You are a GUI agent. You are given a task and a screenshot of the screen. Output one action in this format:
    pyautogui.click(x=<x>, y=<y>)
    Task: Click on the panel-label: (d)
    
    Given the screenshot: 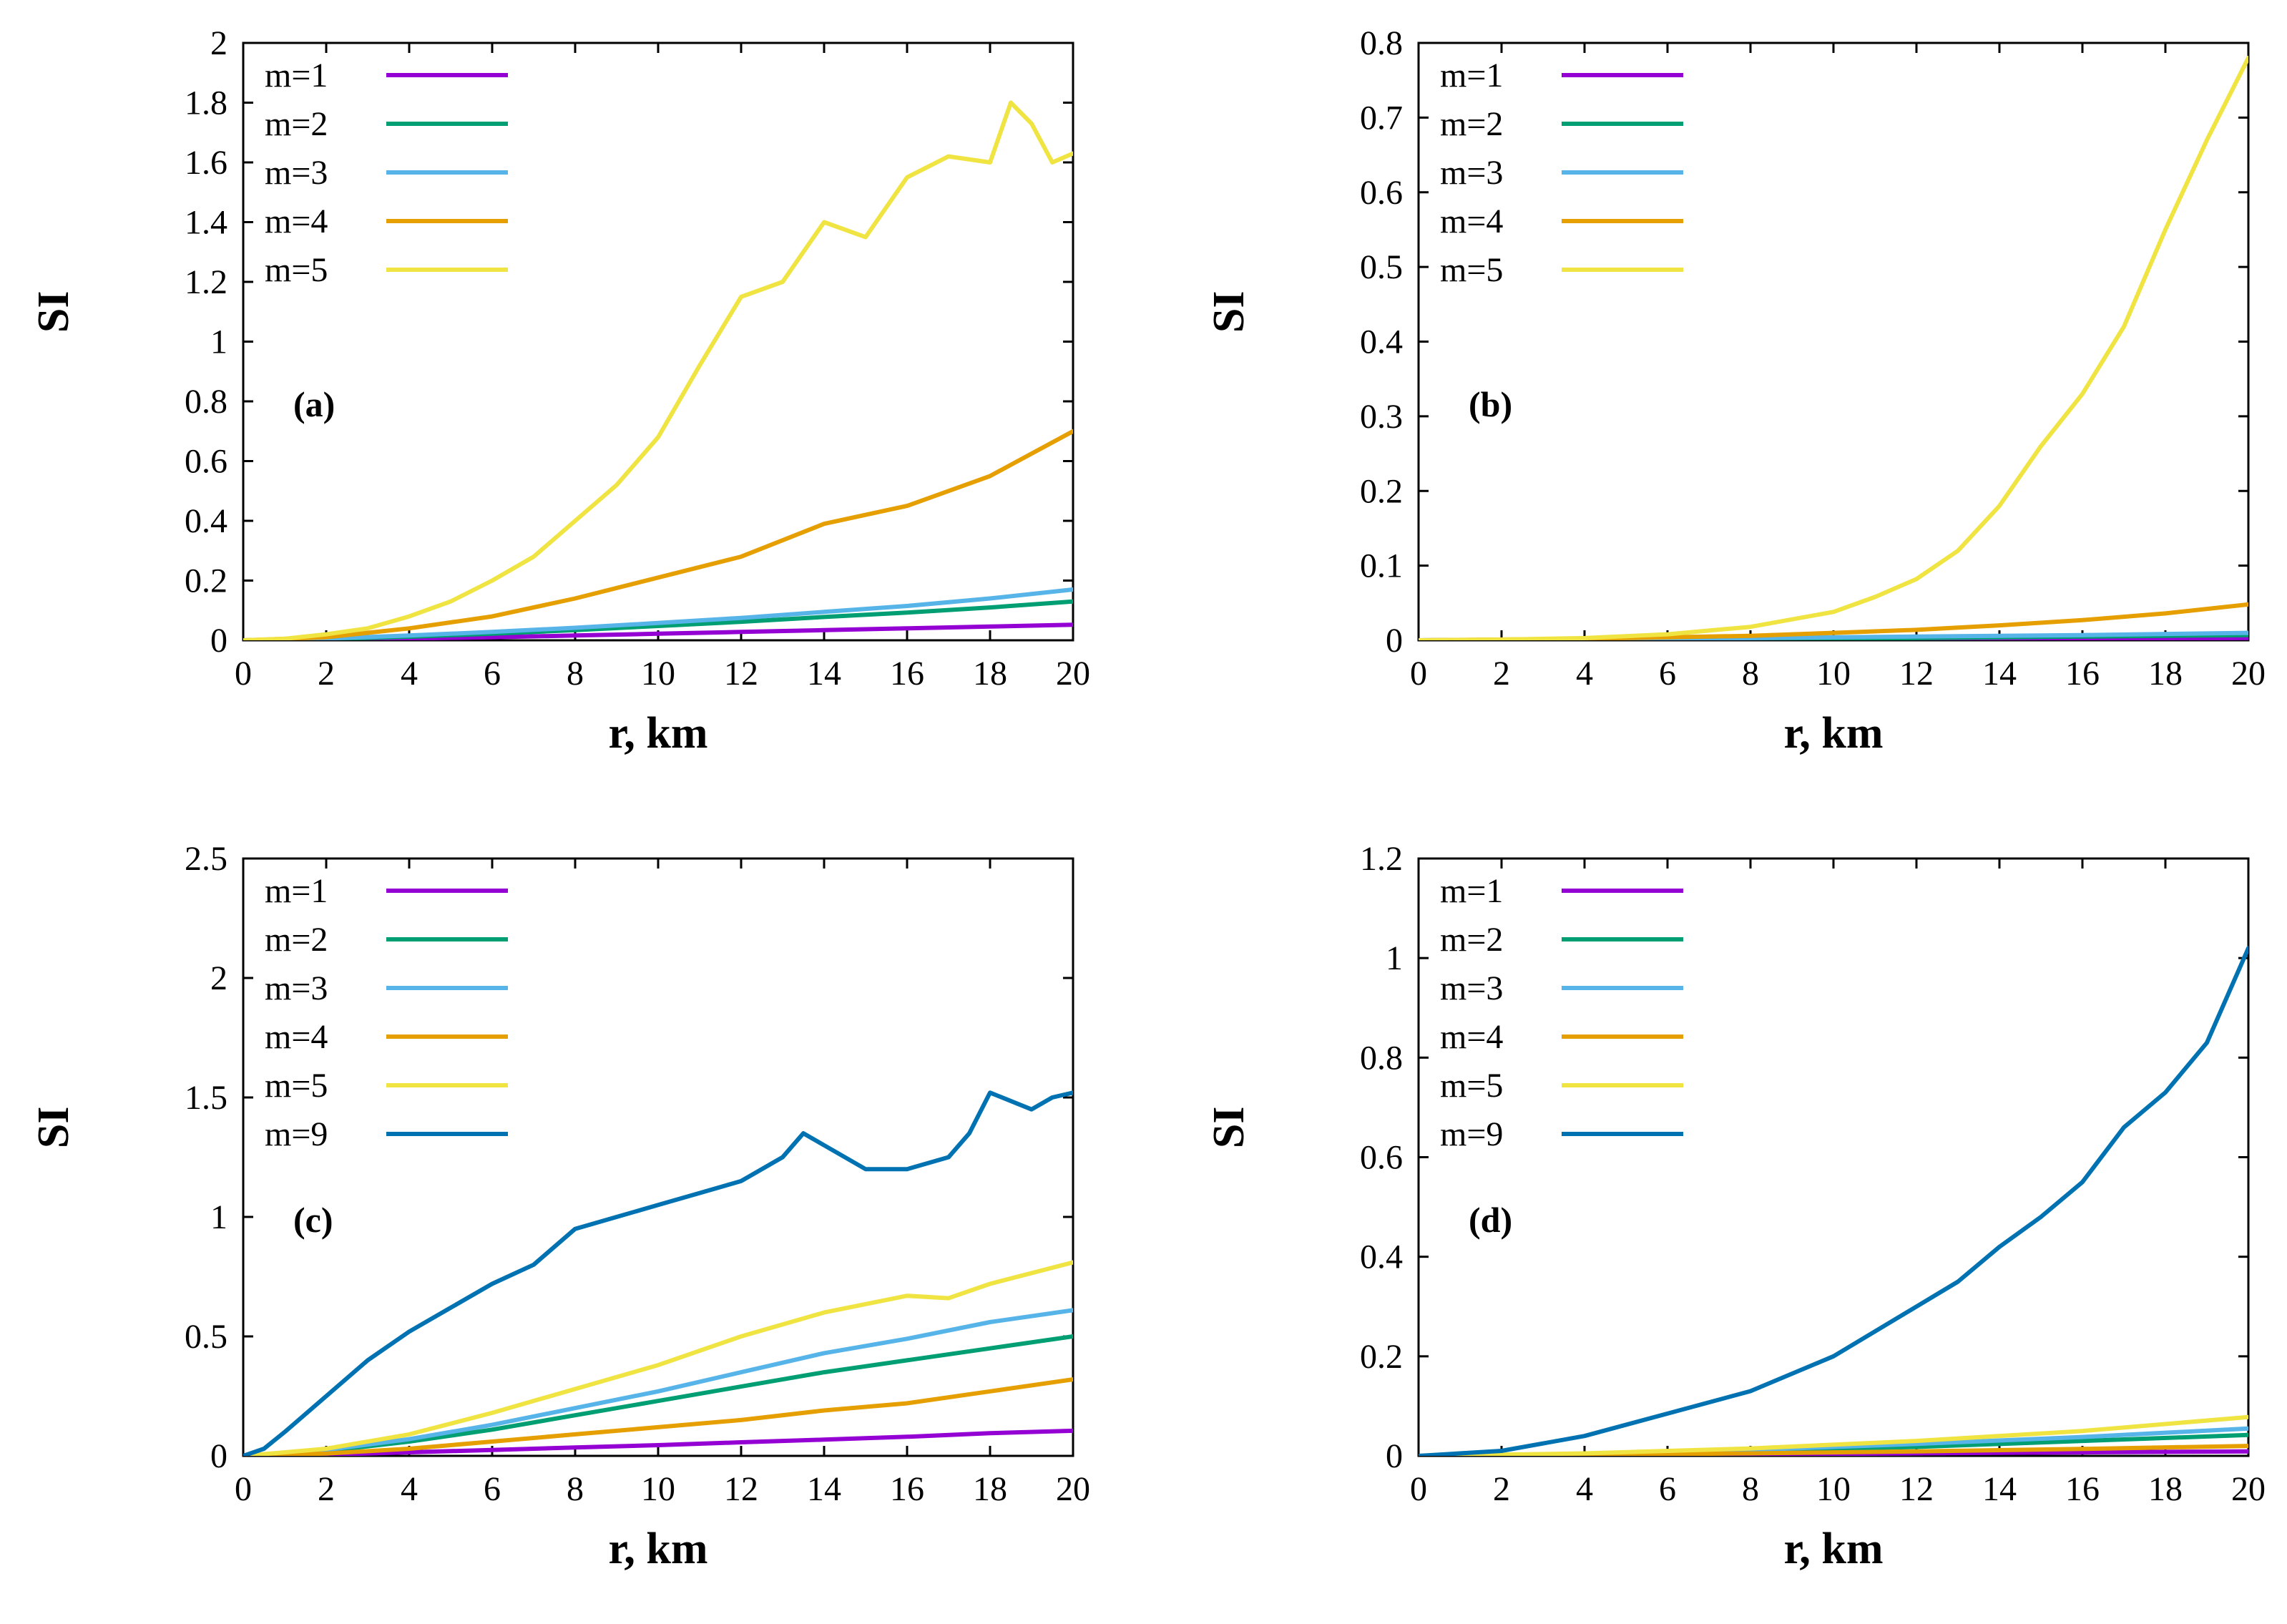 What is the action you would take?
    pyautogui.click(x=1490, y=1220)
    